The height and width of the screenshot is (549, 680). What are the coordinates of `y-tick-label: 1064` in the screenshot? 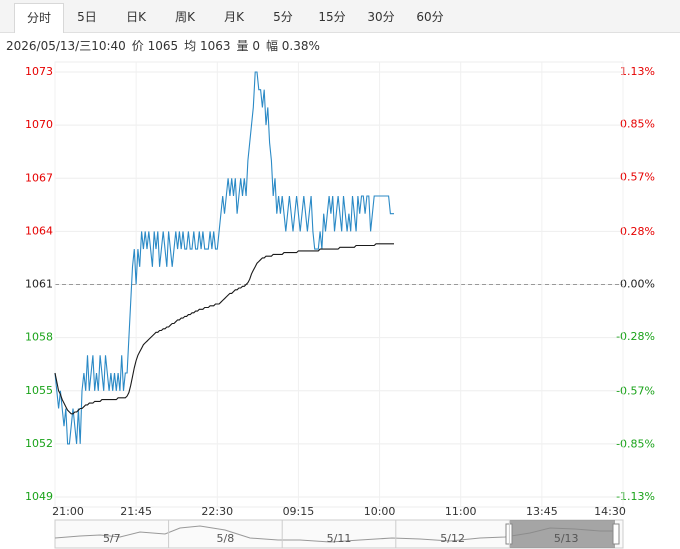 It's located at (39, 230).